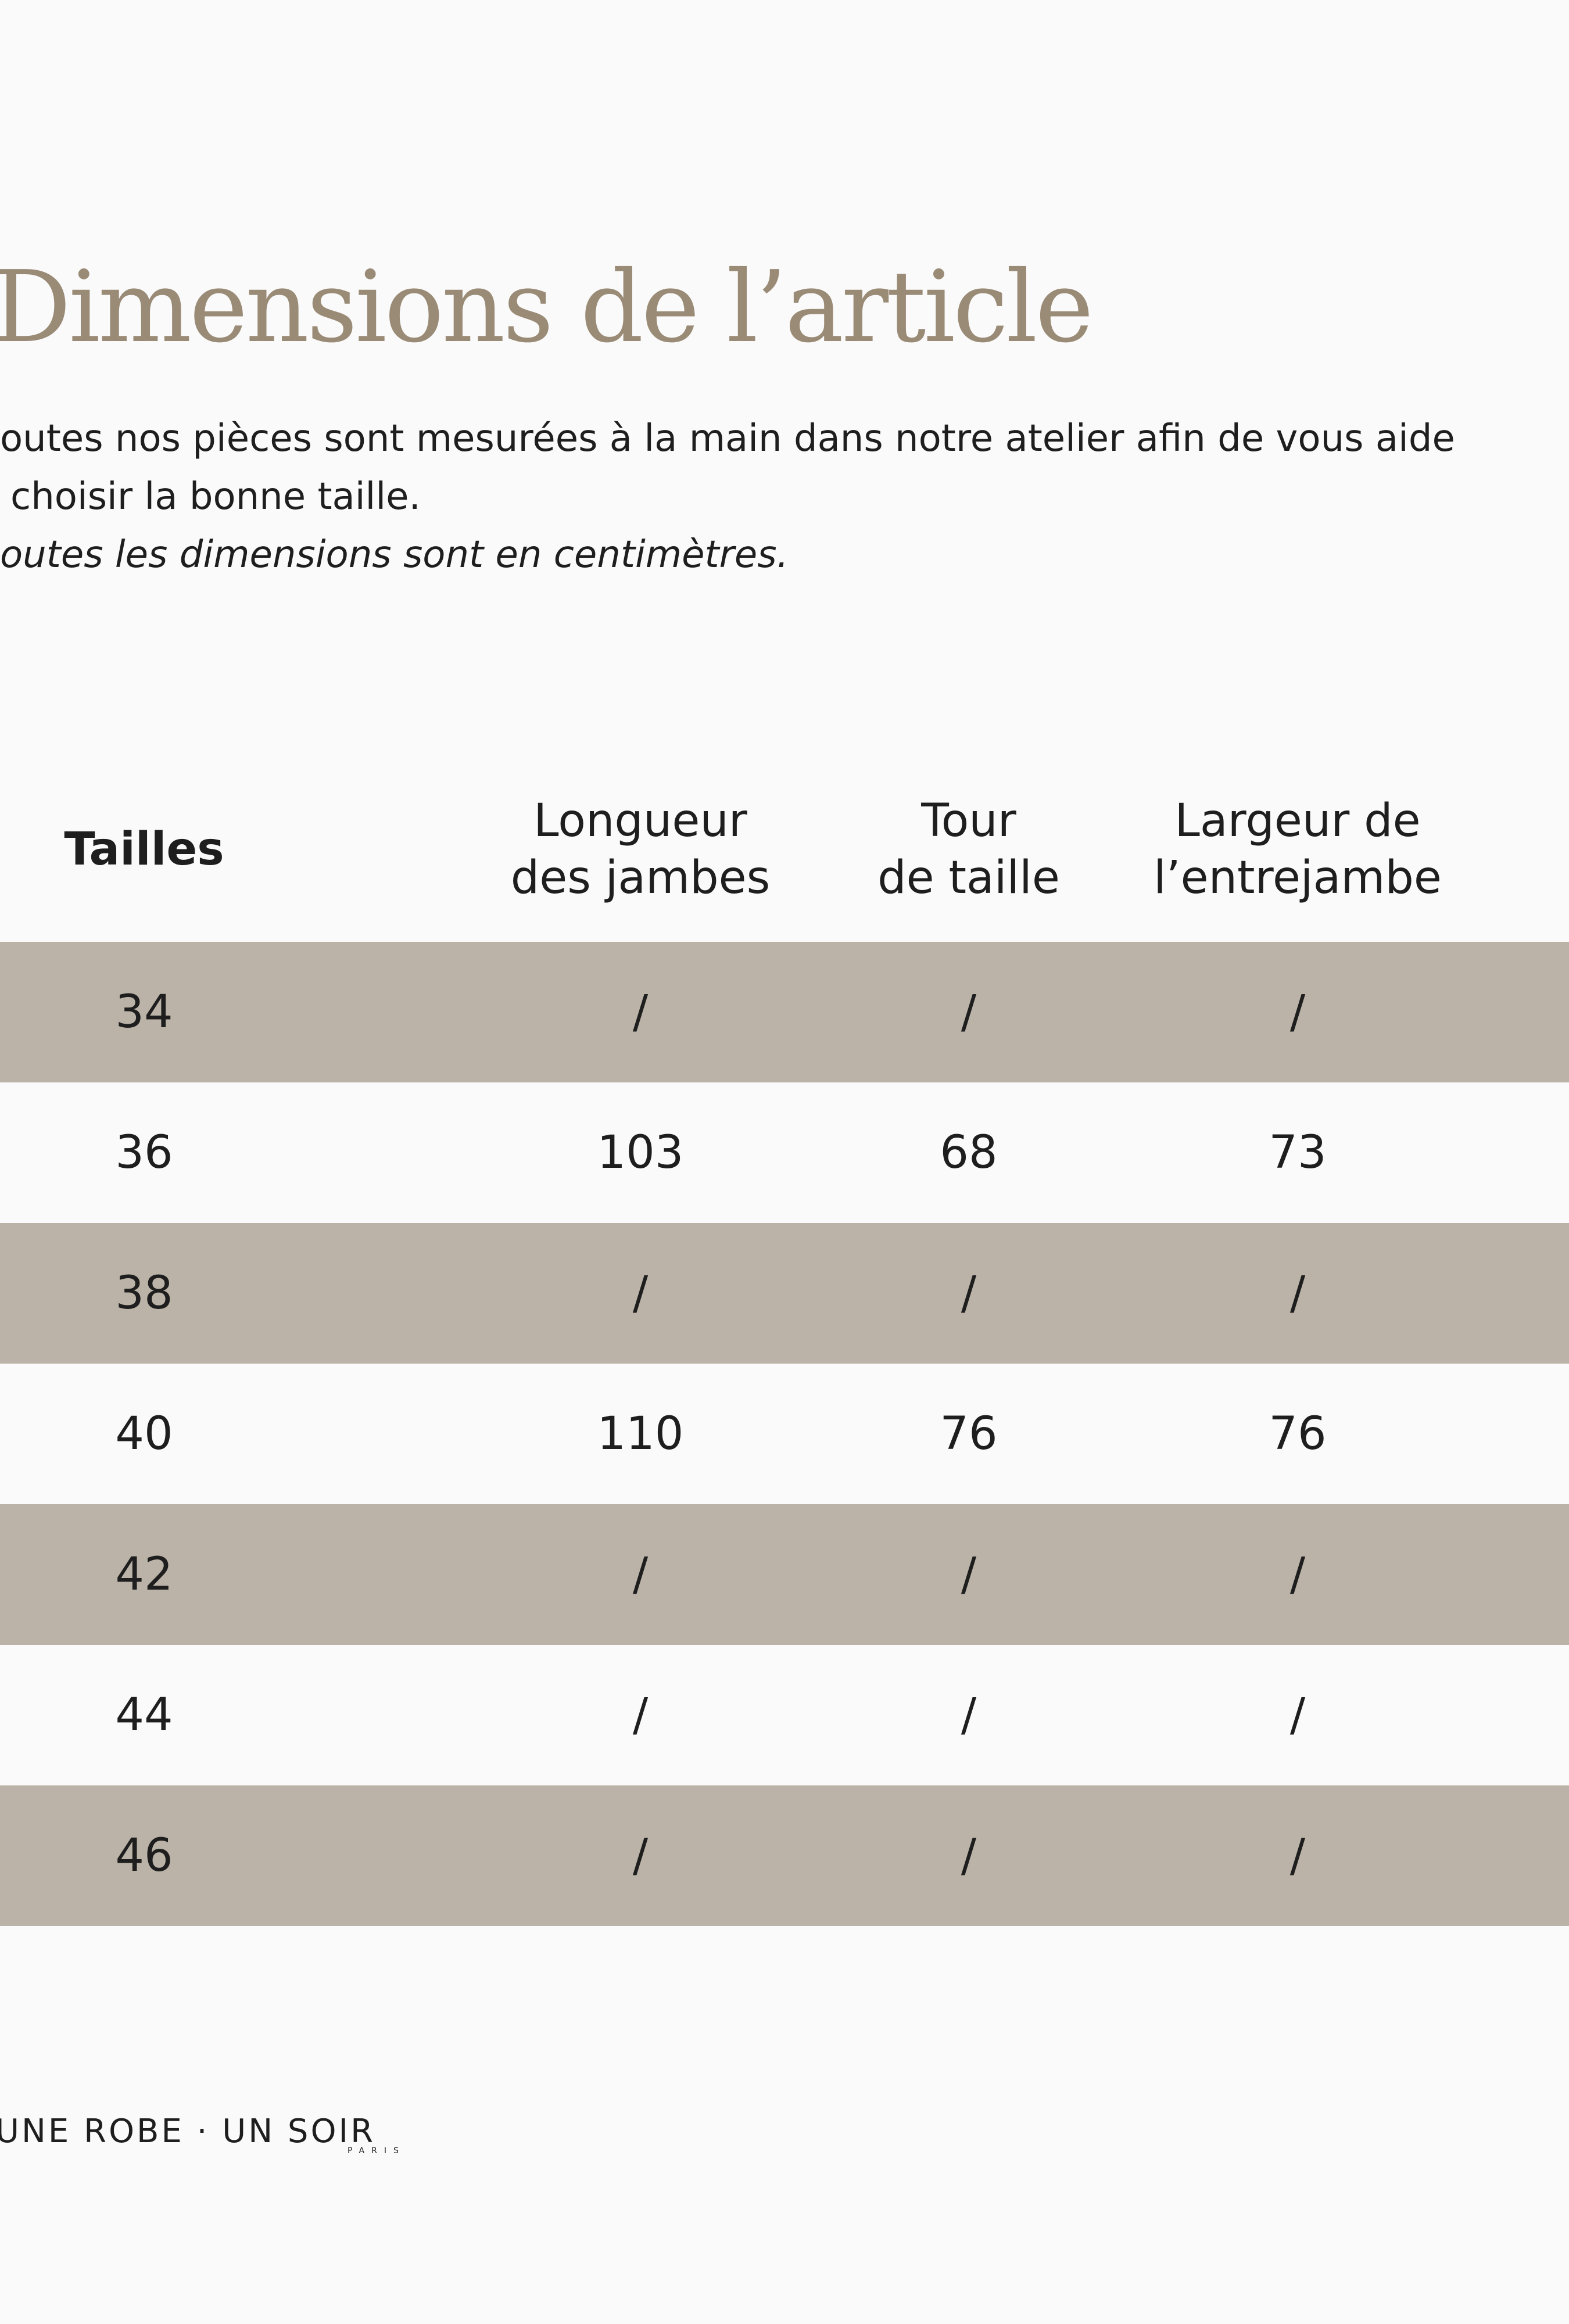 The width and height of the screenshot is (1569, 2324). What do you see at coordinates (968, 849) in the screenshot?
I see `column-header: Tour de taille` at bounding box center [968, 849].